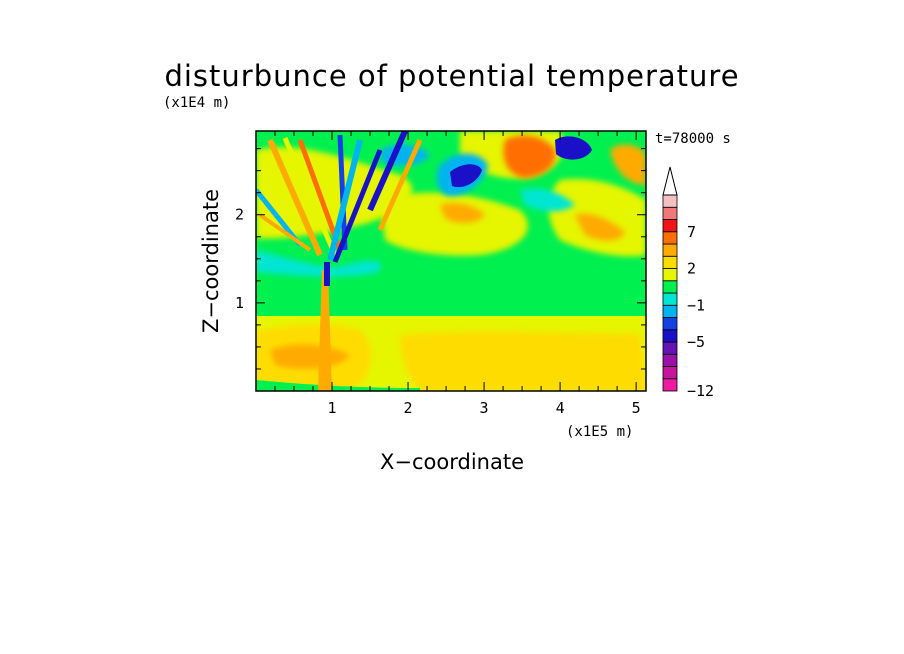  I want to click on blue-blob-1-core, so click(466, 176).